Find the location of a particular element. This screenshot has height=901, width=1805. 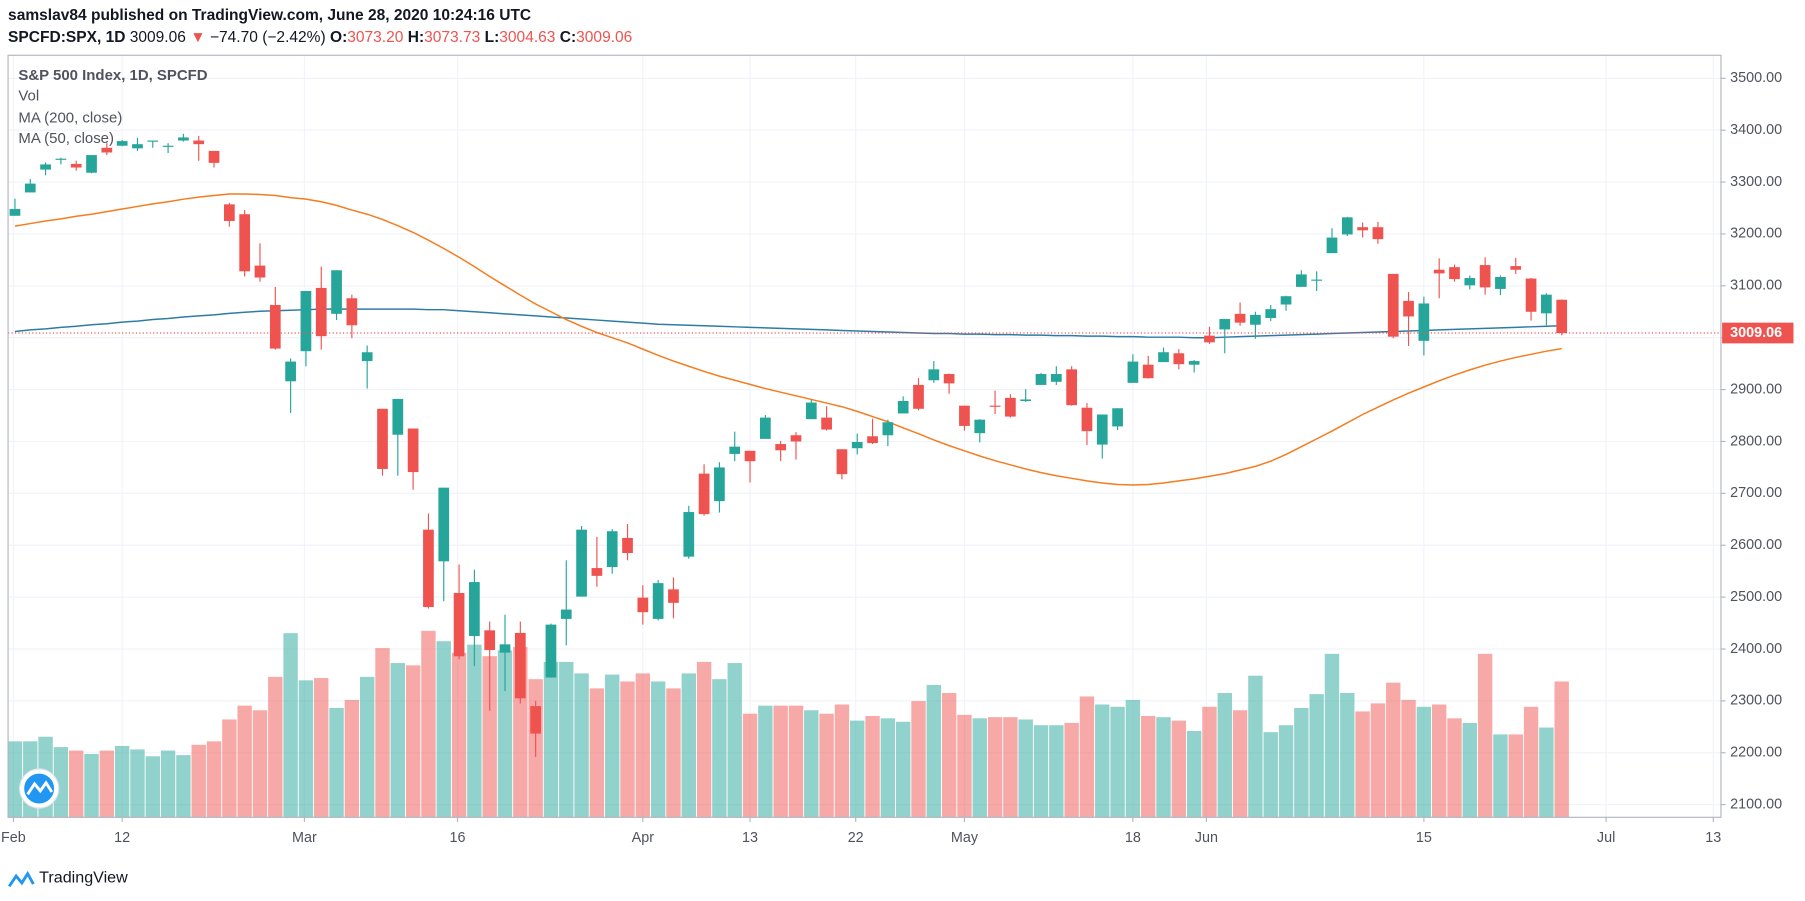

x-tick-label: Jun is located at coordinates (1206, 838).